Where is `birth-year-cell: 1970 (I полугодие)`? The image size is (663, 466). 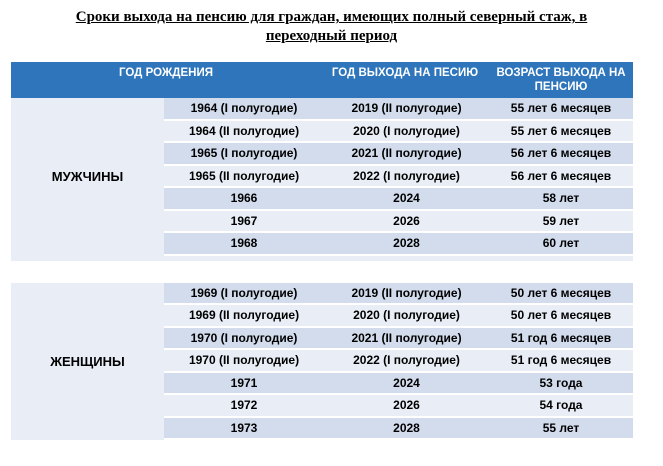 birth-year-cell: 1970 (I полугодие) is located at coordinates (244, 337).